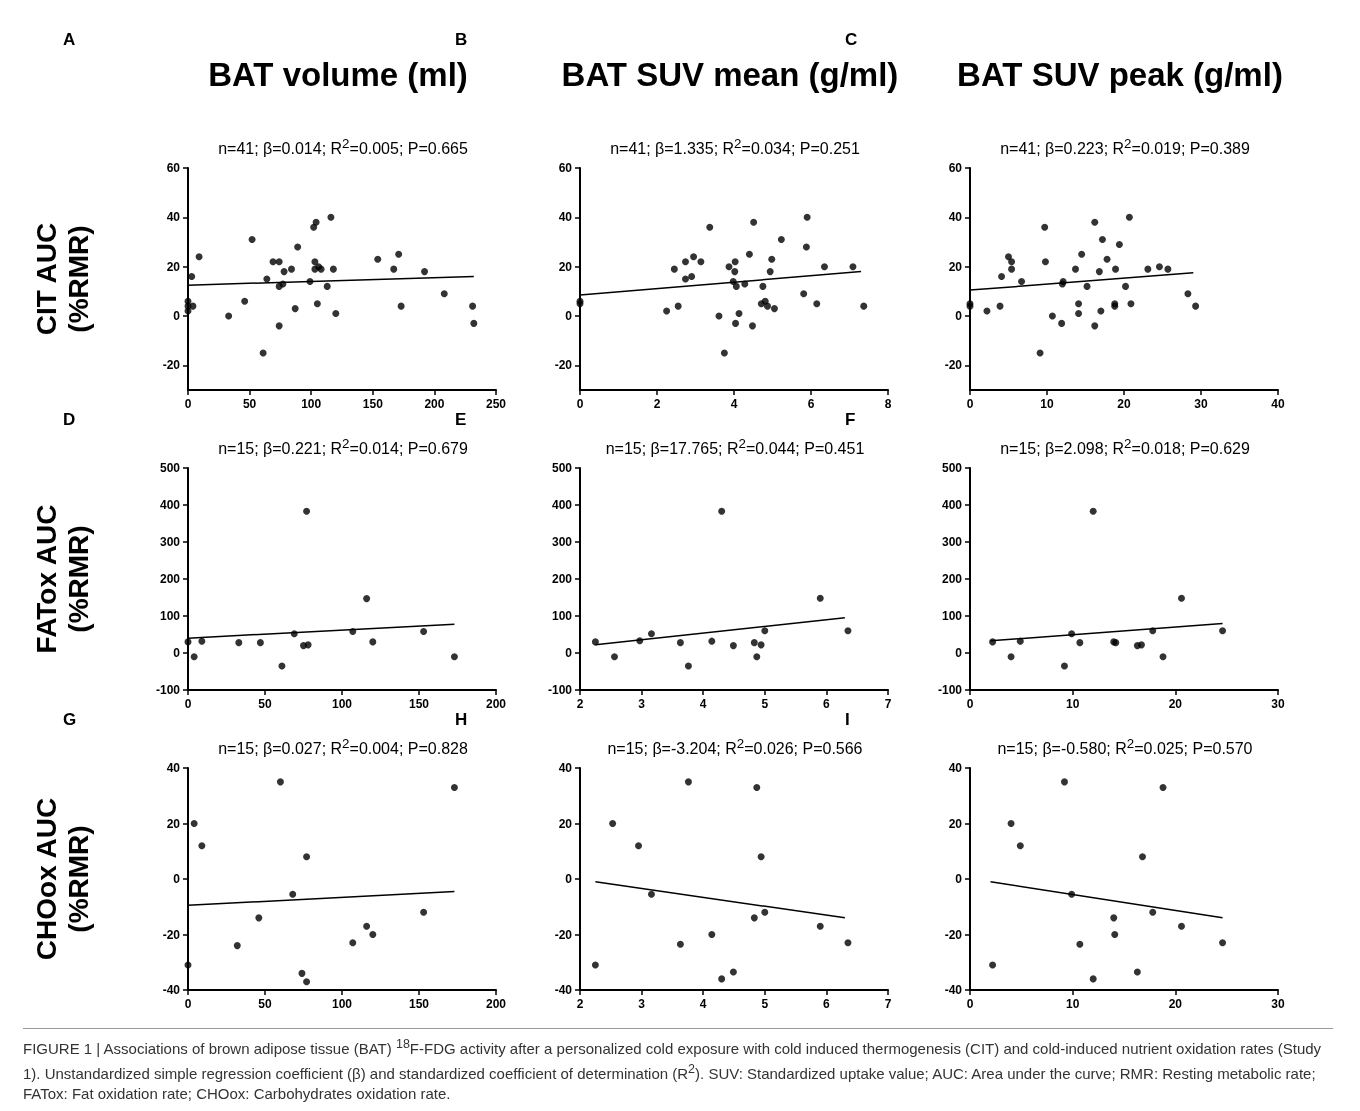 This screenshot has width=1360, height=1111. I want to click on x-tick-label: 20, so click(1175, 1004).